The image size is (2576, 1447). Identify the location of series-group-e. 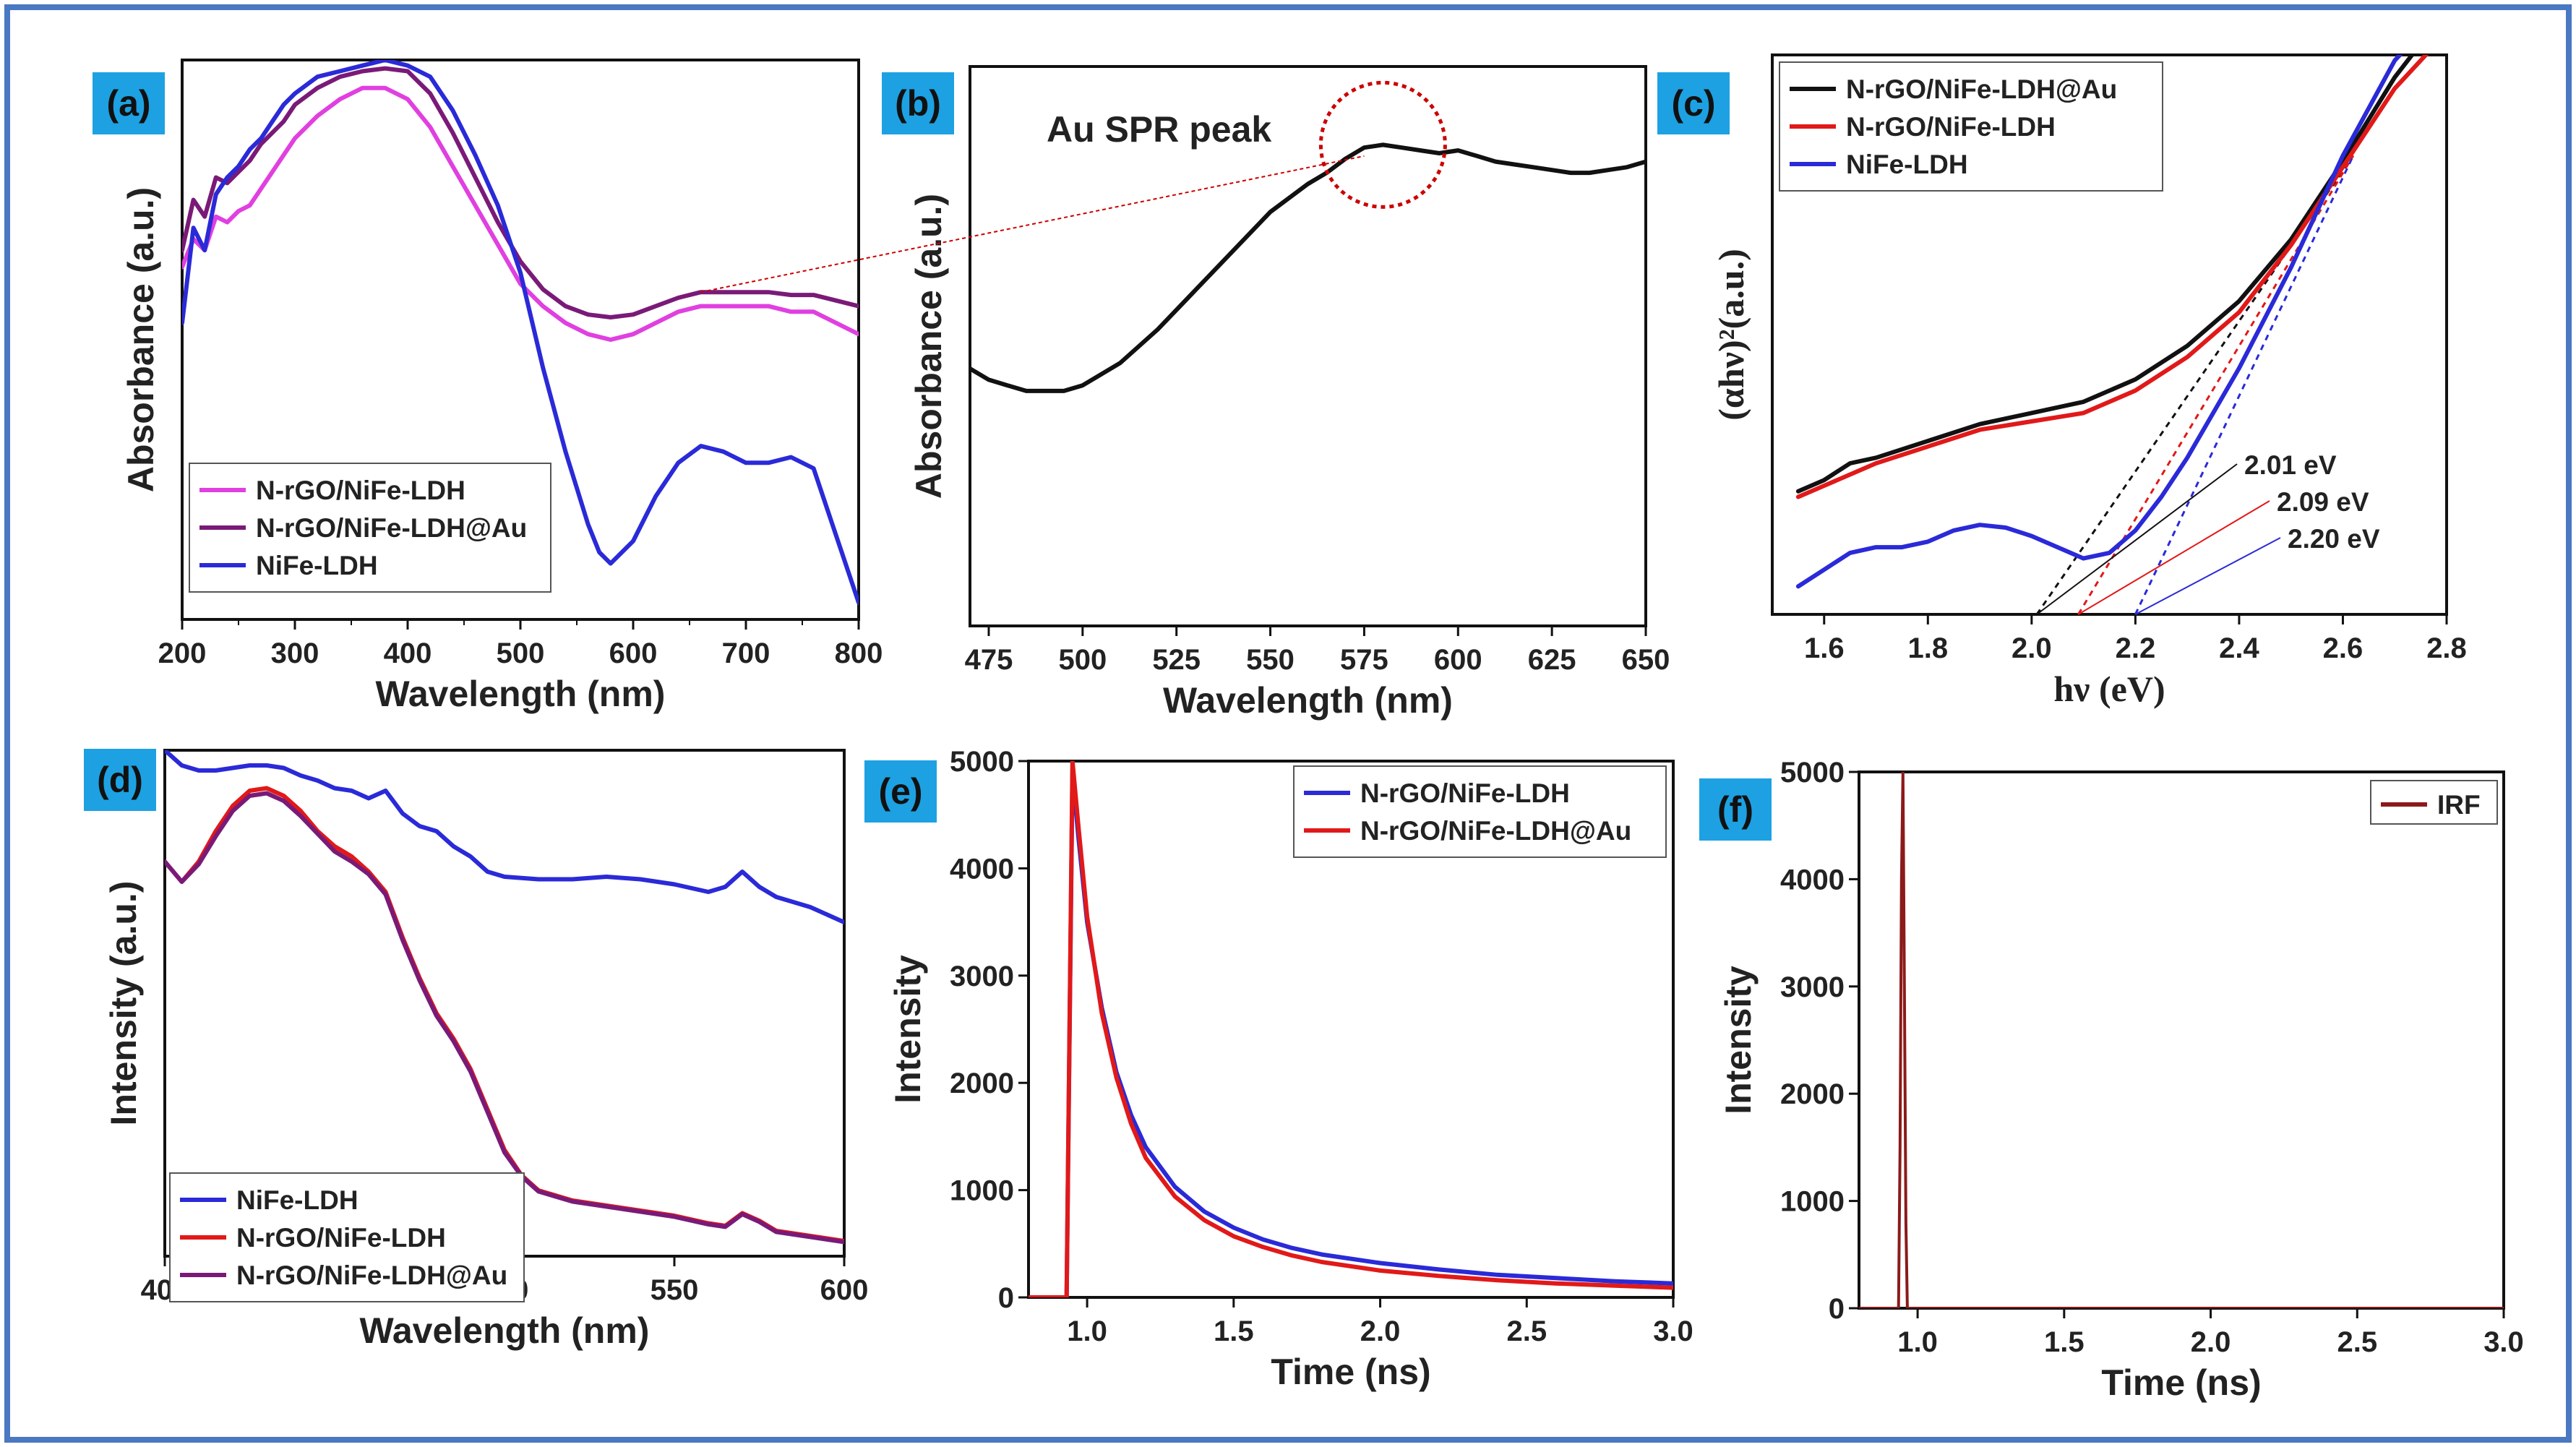
(1351, 1029).